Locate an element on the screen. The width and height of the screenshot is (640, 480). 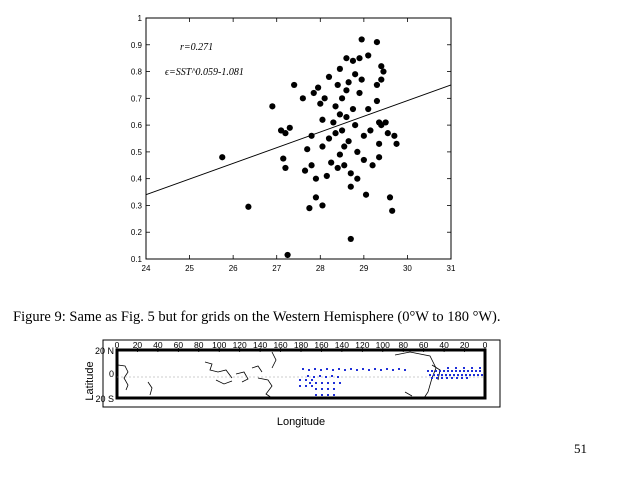
x-tick-label: 31 is located at coordinates (451, 268).